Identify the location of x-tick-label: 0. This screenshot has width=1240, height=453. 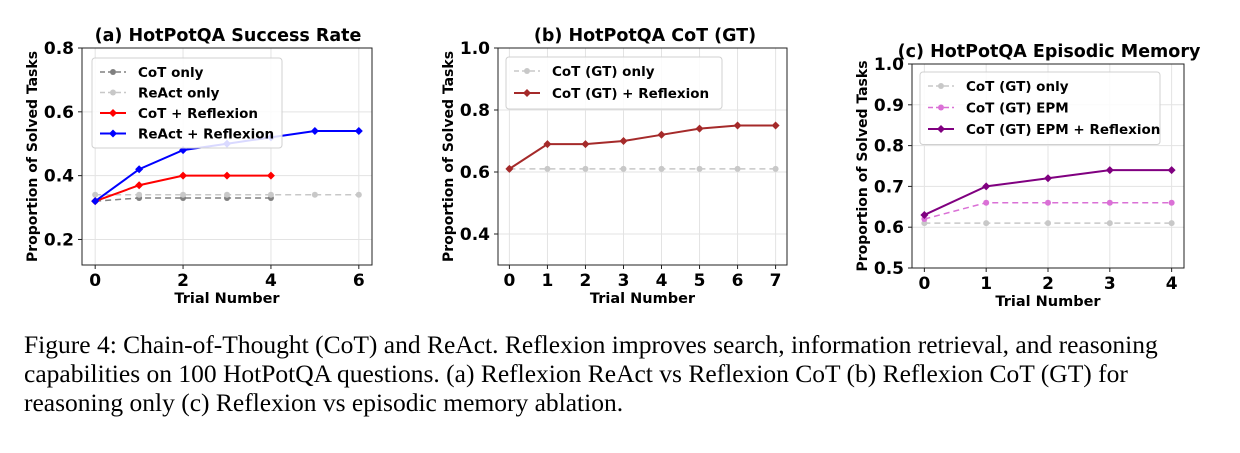
(95, 281).